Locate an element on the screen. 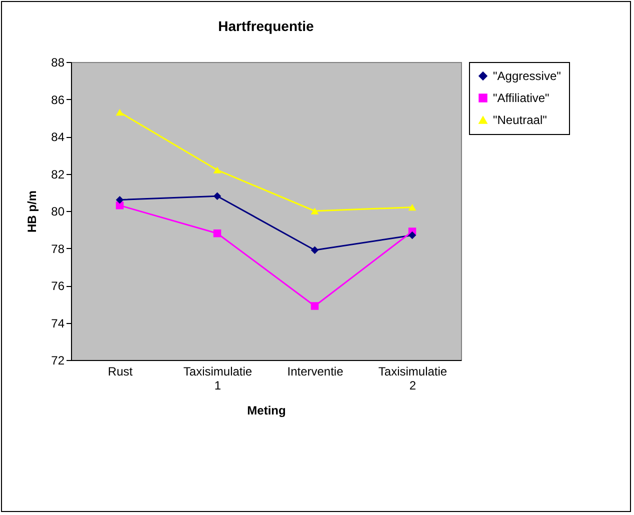  legend-label: "Affiliative" is located at coordinates (521, 98).